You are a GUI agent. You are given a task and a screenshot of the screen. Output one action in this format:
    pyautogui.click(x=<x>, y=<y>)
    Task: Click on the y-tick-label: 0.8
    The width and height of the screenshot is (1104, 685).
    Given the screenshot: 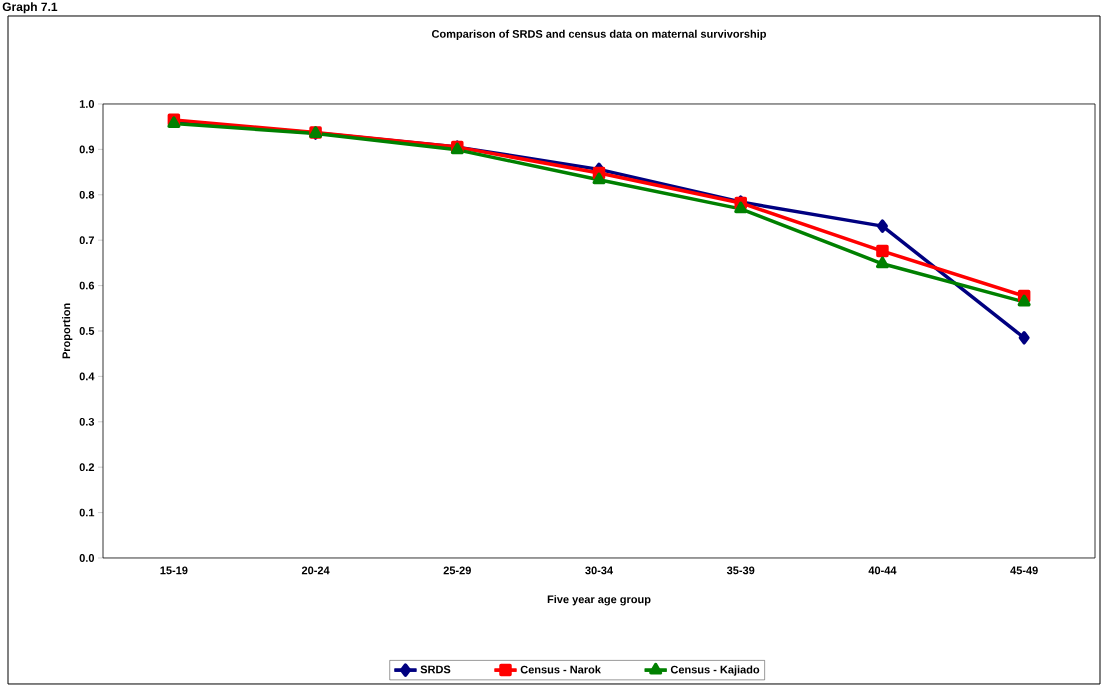 What is the action you would take?
    pyautogui.click(x=87, y=194)
    